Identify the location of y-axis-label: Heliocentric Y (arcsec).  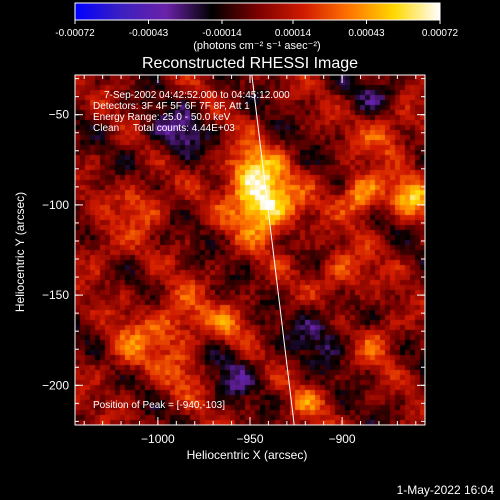
(20, 252).